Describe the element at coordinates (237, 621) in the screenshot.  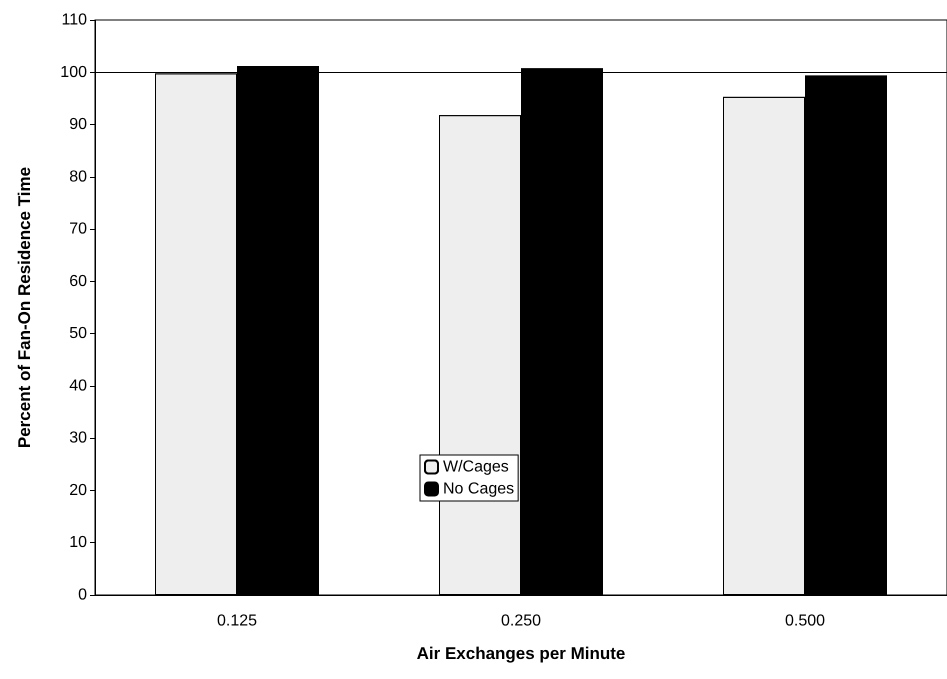
I see `x-tick-label: 0.125` at that location.